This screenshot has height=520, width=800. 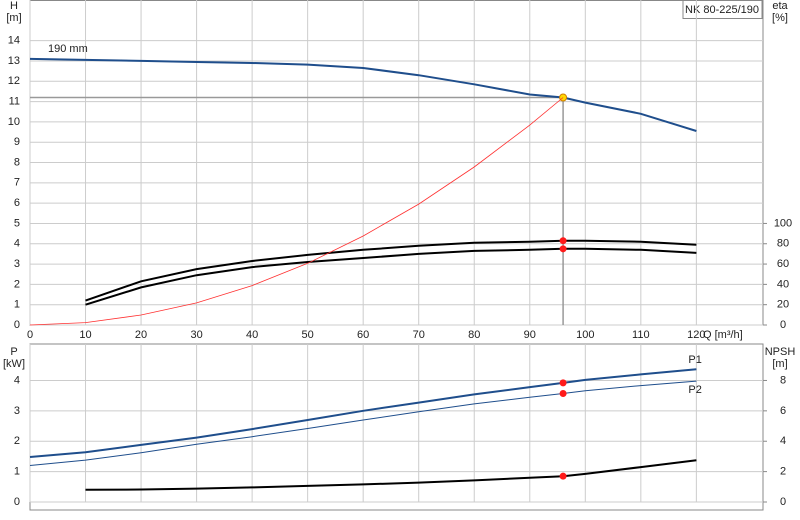 I want to click on y2-tick-label: 8, so click(x=783, y=380).